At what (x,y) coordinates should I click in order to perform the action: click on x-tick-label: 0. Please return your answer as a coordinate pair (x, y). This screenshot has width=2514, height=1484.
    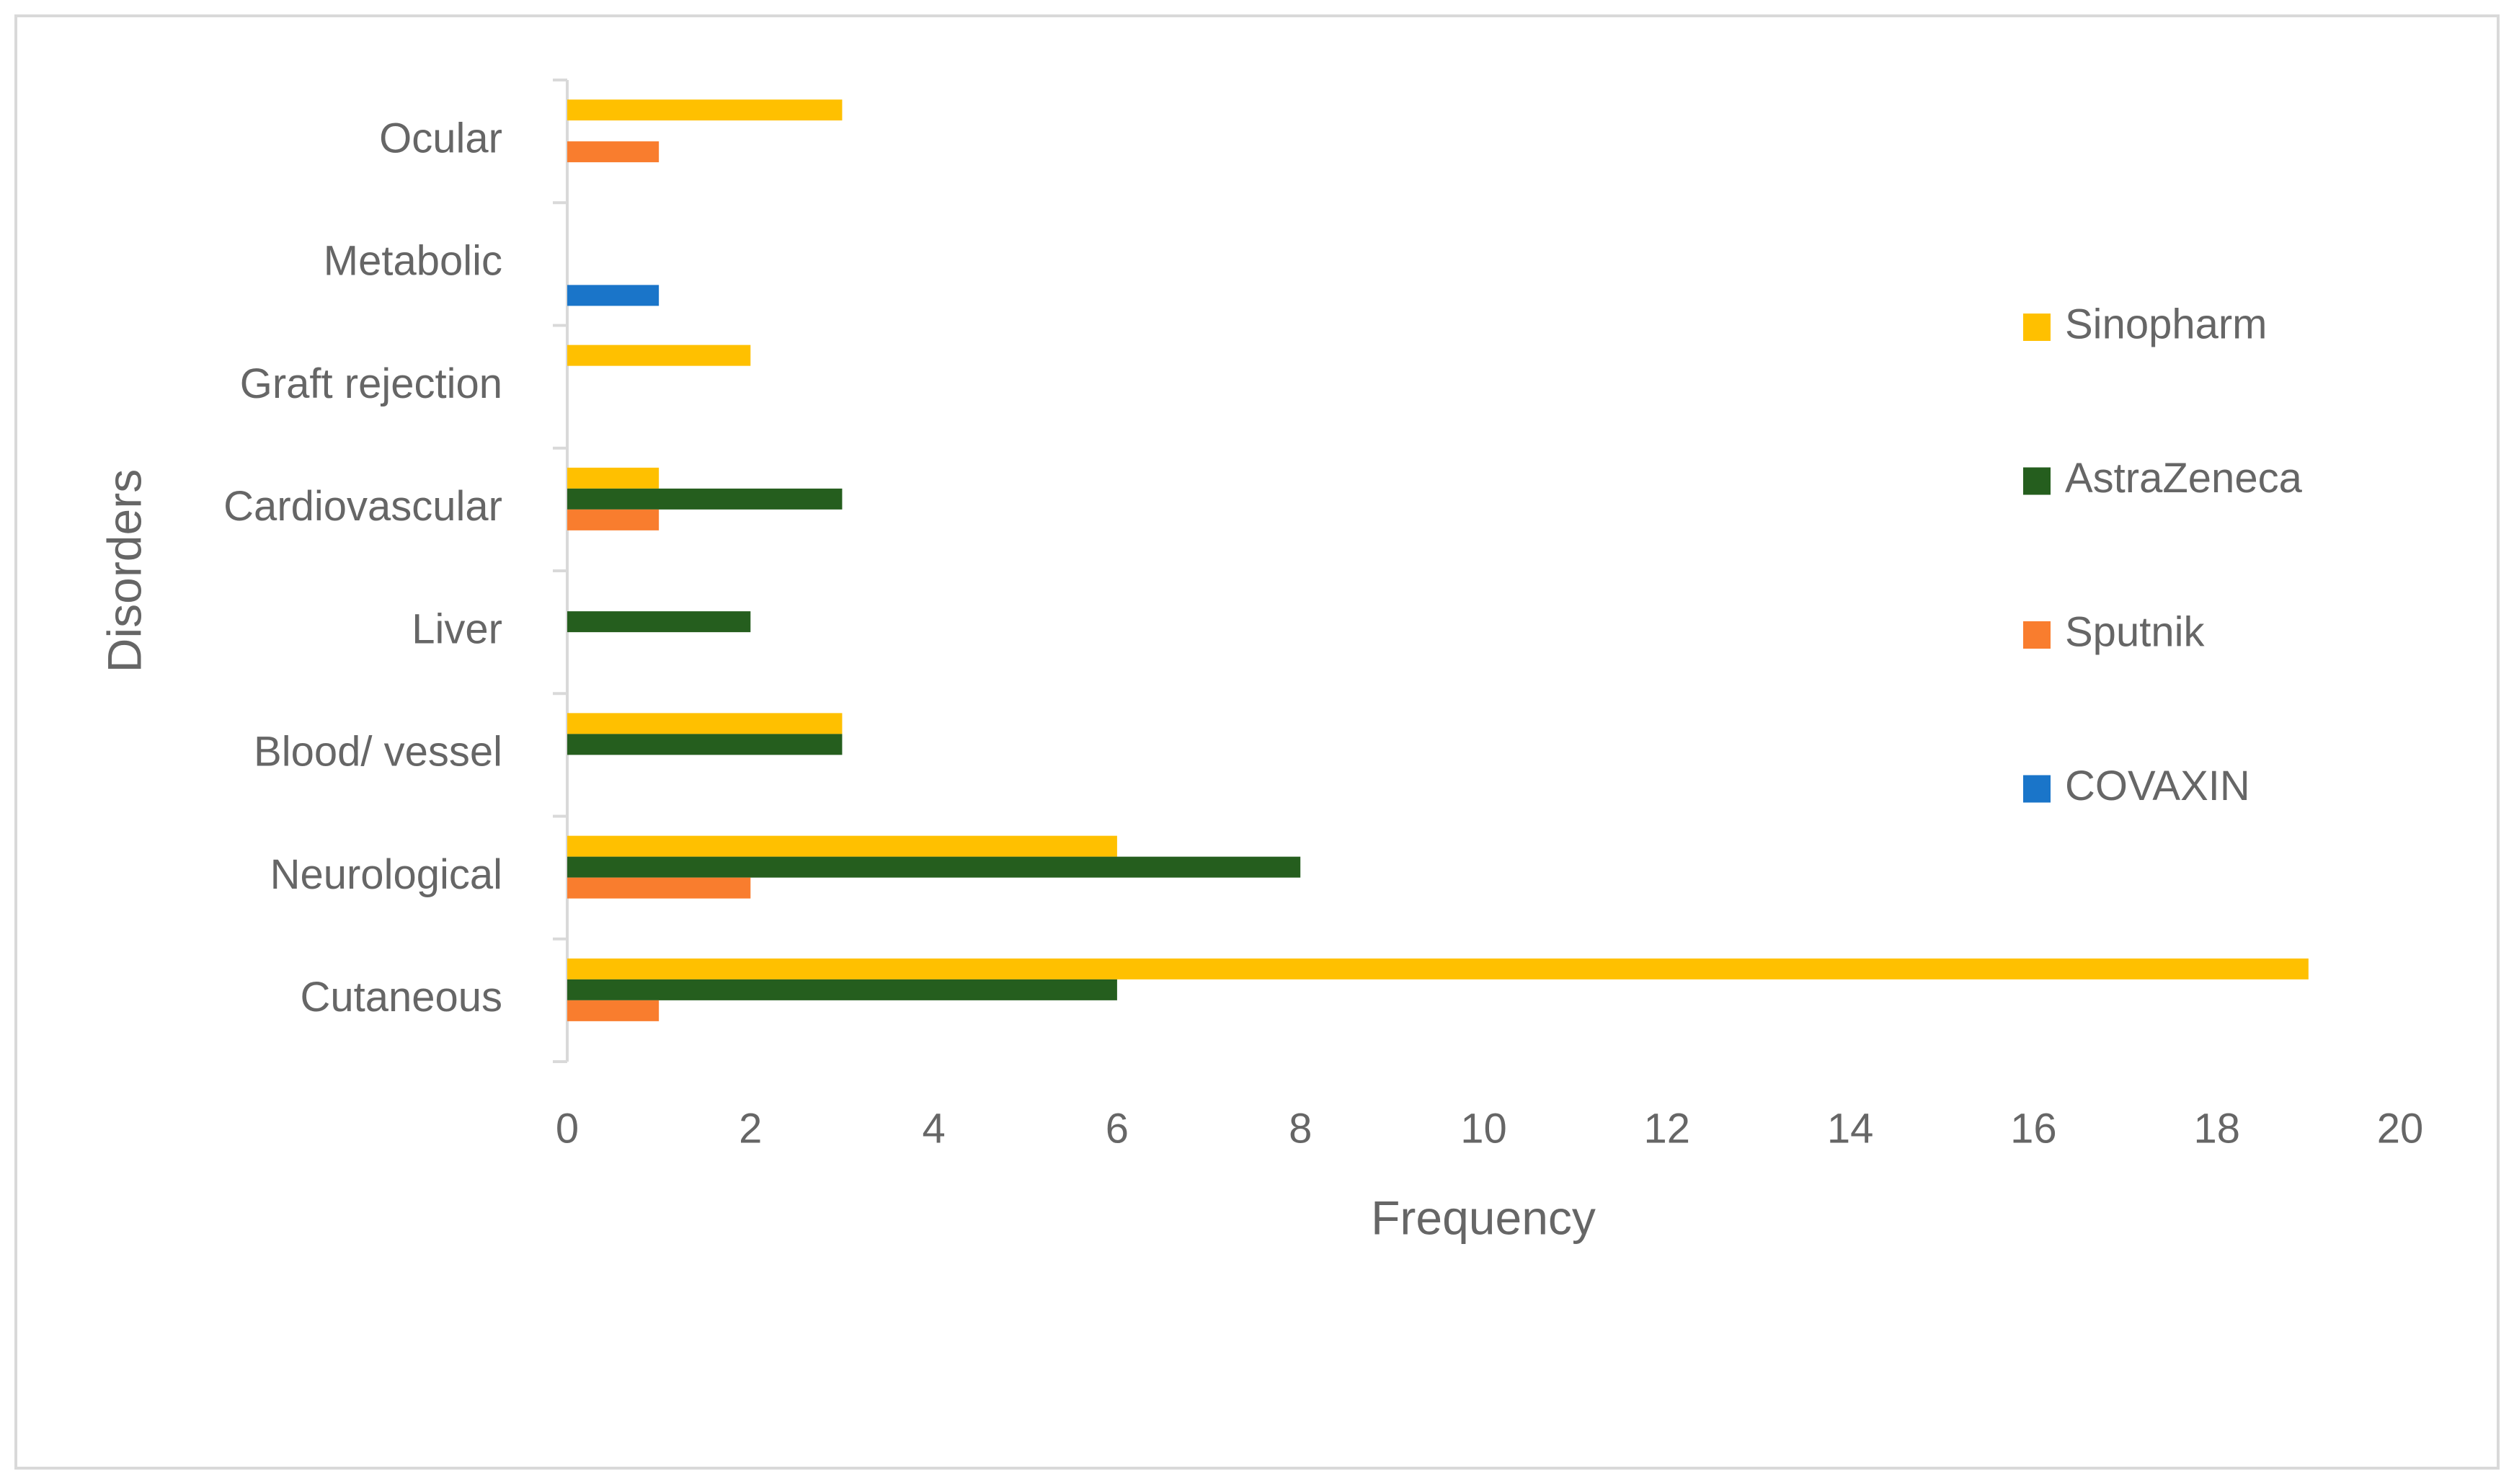
    Looking at the image, I should click on (567, 1129).